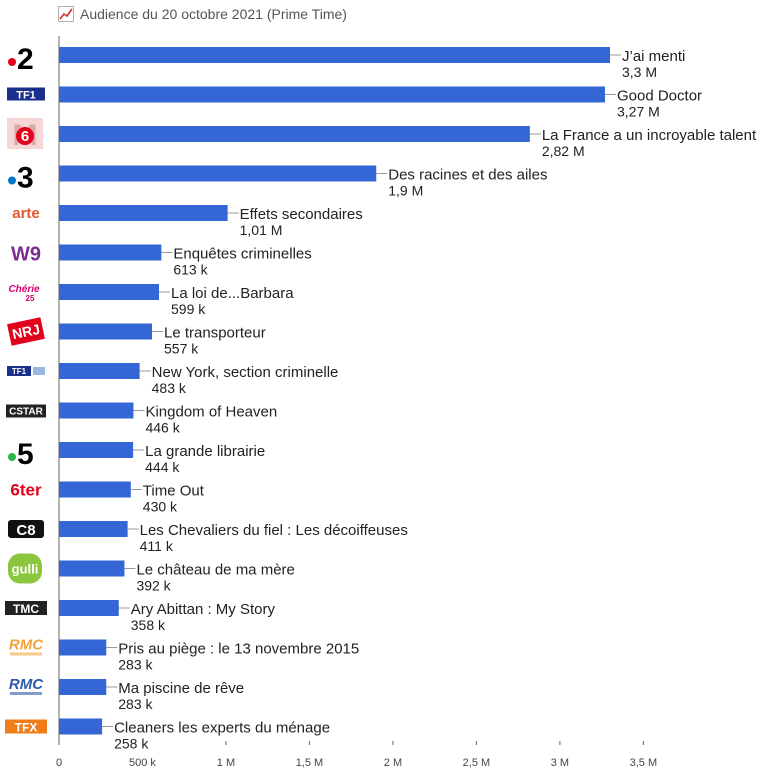  I want to click on program-label: J’ai menti, so click(653, 56).